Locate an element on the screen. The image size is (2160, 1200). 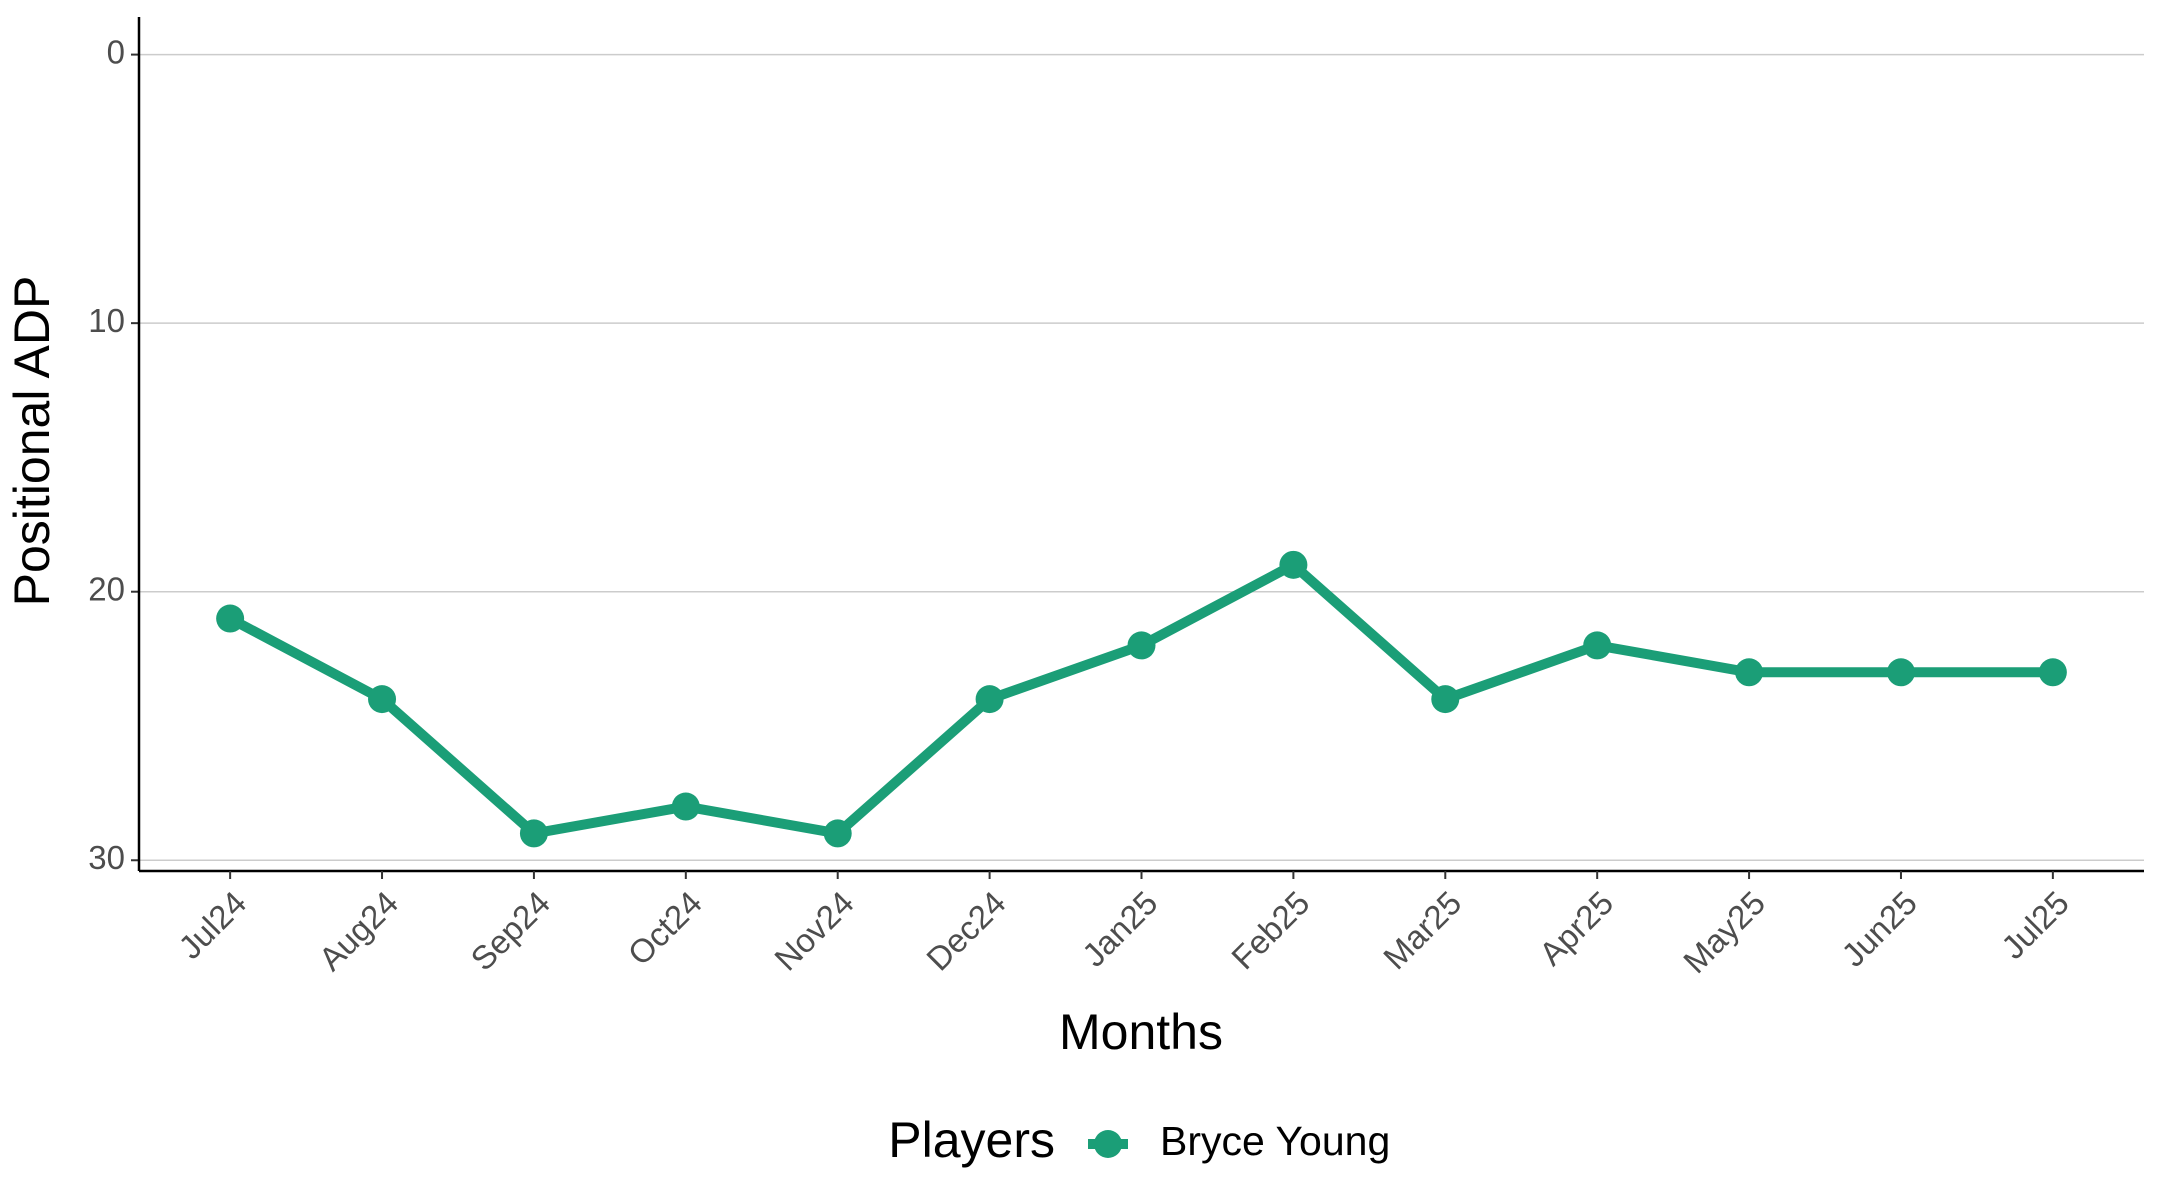
x-tick-label: May25 is located at coordinates (1724, 932).